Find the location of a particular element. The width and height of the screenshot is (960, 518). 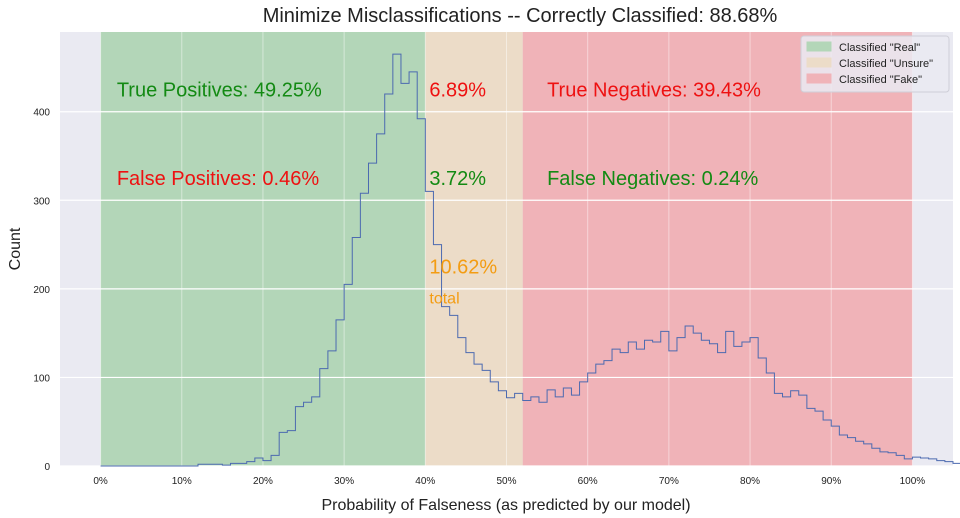

x-tick-label-9: 90% is located at coordinates (831, 481).